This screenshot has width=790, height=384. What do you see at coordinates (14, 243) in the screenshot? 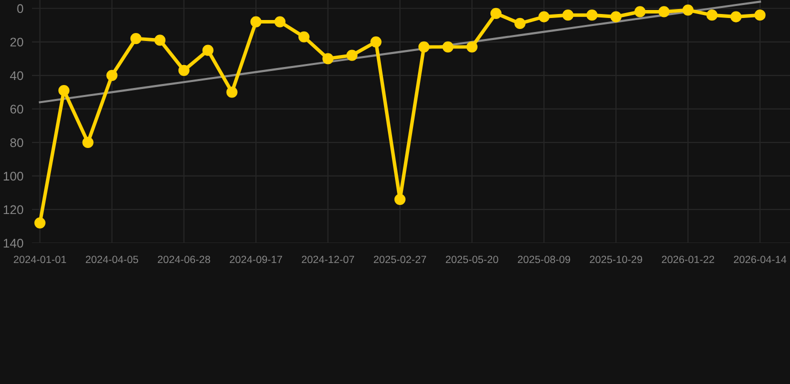
I see `y-tick-label: 140` at bounding box center [14, 243].